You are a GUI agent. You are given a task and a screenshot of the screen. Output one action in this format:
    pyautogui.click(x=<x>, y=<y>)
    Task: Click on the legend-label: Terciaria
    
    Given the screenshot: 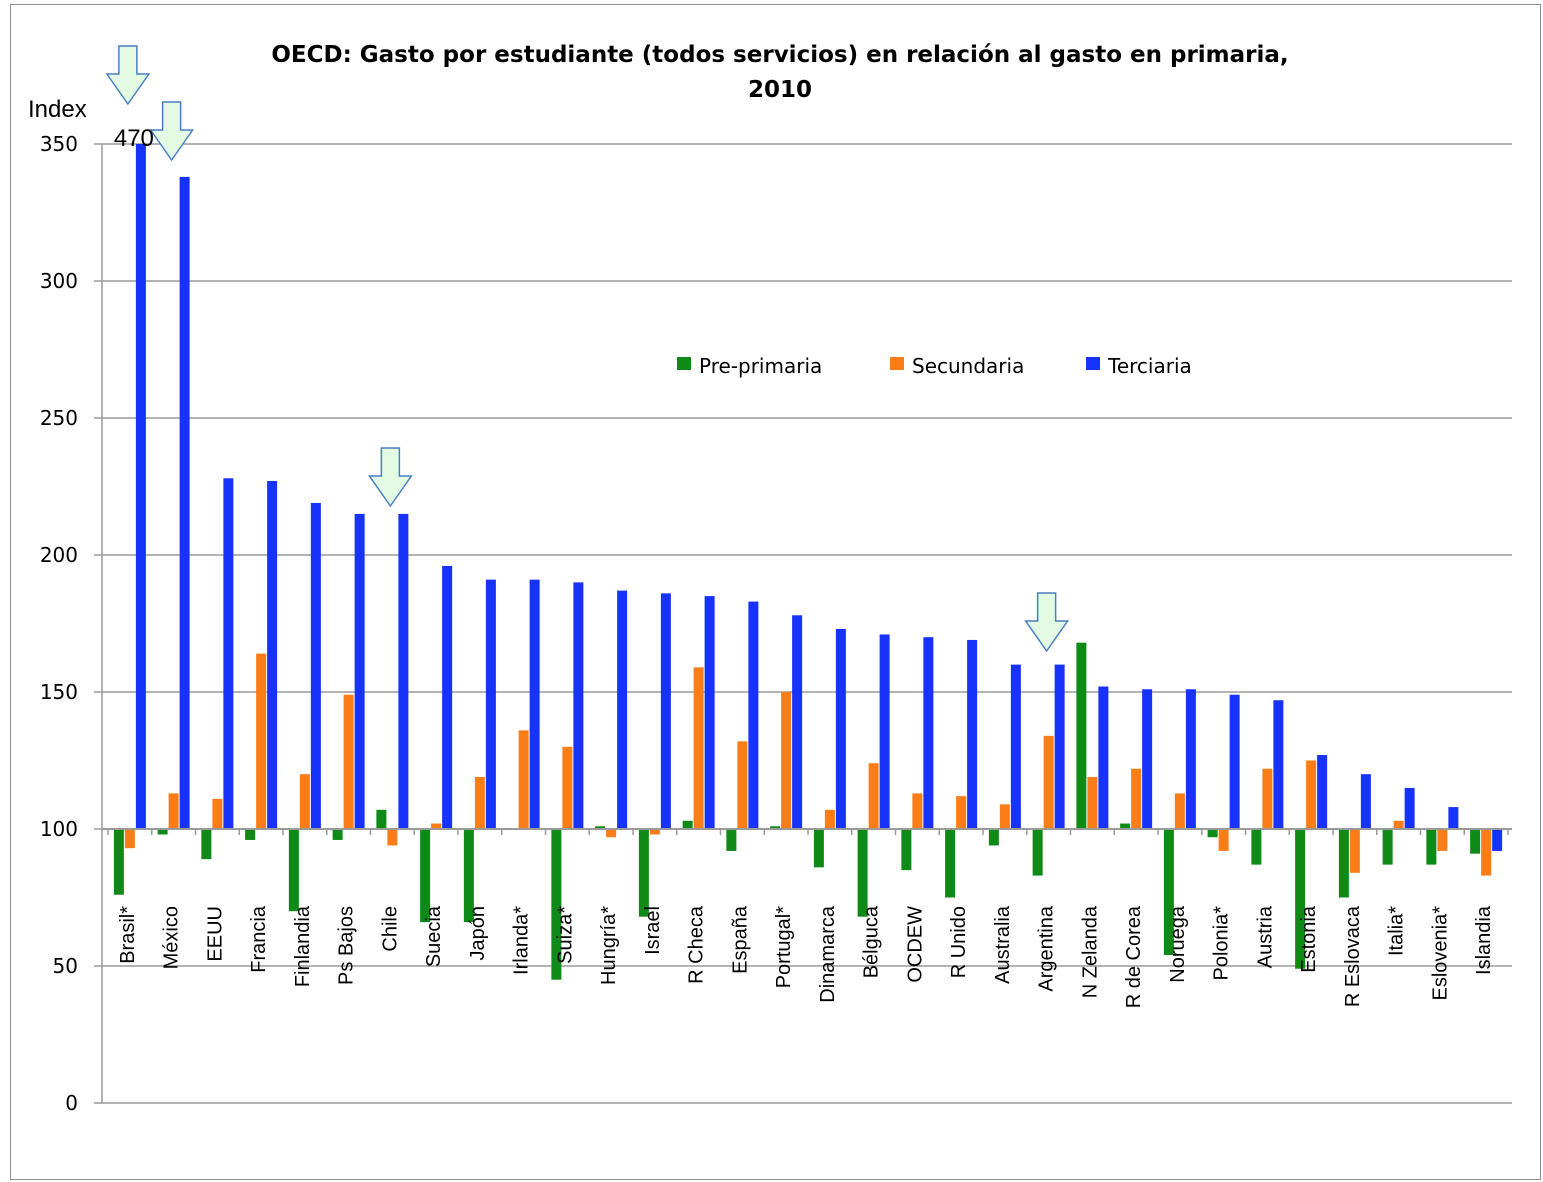 What is the action you would take?
    pyautogui.click(x=1149, y=366)
    